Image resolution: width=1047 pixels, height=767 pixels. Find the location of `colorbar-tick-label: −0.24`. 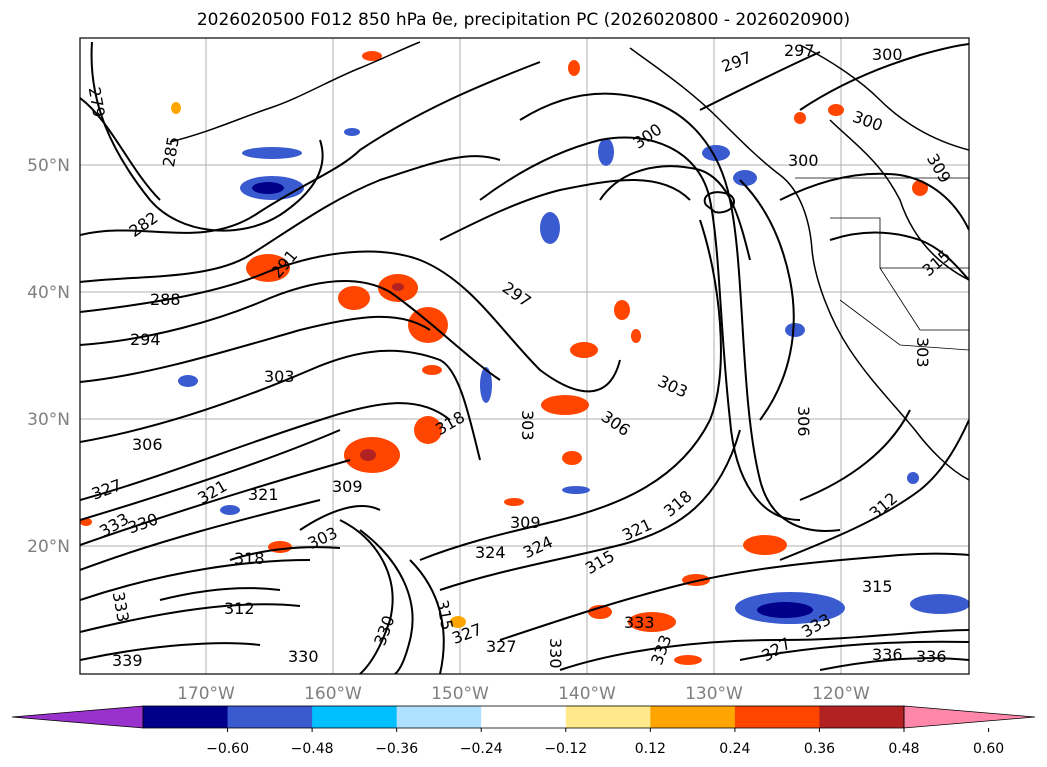

colorbar-tick-label: −0.24 is located at coordinates (481, 749).